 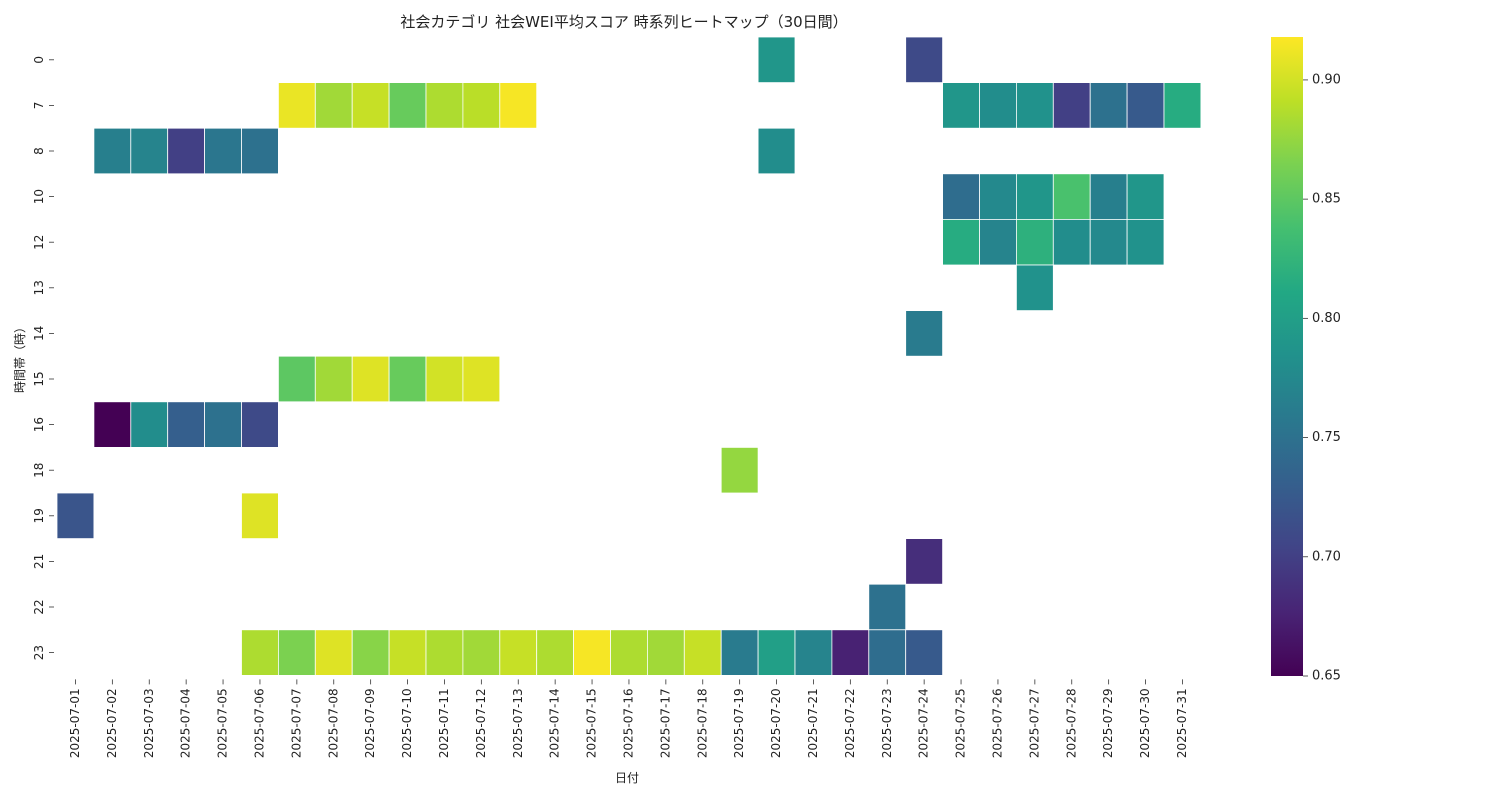 What do you see at coordinates (628, 723) in the screenshot?
I see `x-tick-label: 2025-07-16` at bounding box center [628, 723].